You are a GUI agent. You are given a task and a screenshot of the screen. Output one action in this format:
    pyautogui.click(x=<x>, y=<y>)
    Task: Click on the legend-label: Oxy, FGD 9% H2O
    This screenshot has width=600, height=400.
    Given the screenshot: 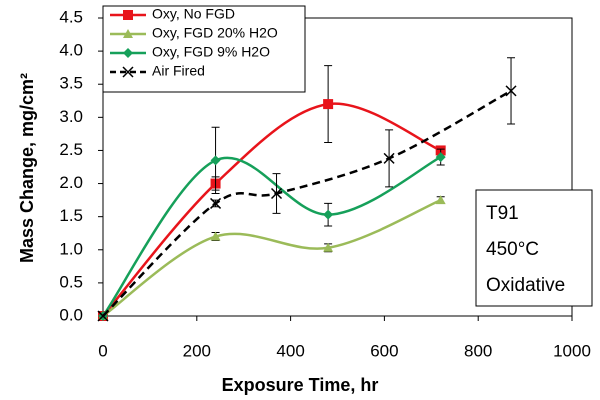 What is the action you would take?
    pyautogui.click(x=211, y=52)
    